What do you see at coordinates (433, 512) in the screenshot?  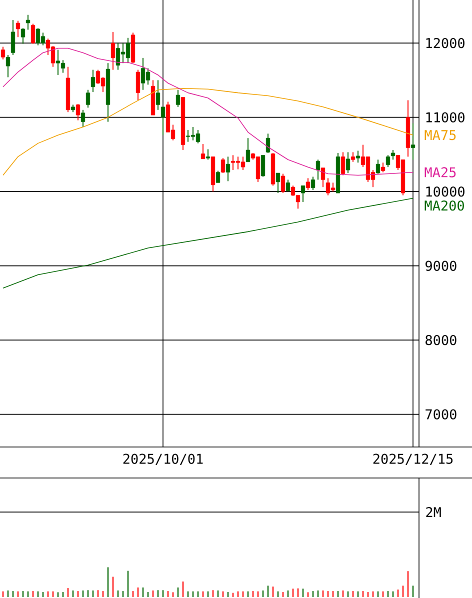 I see `text: 2M` at bounding box center [433, 512].